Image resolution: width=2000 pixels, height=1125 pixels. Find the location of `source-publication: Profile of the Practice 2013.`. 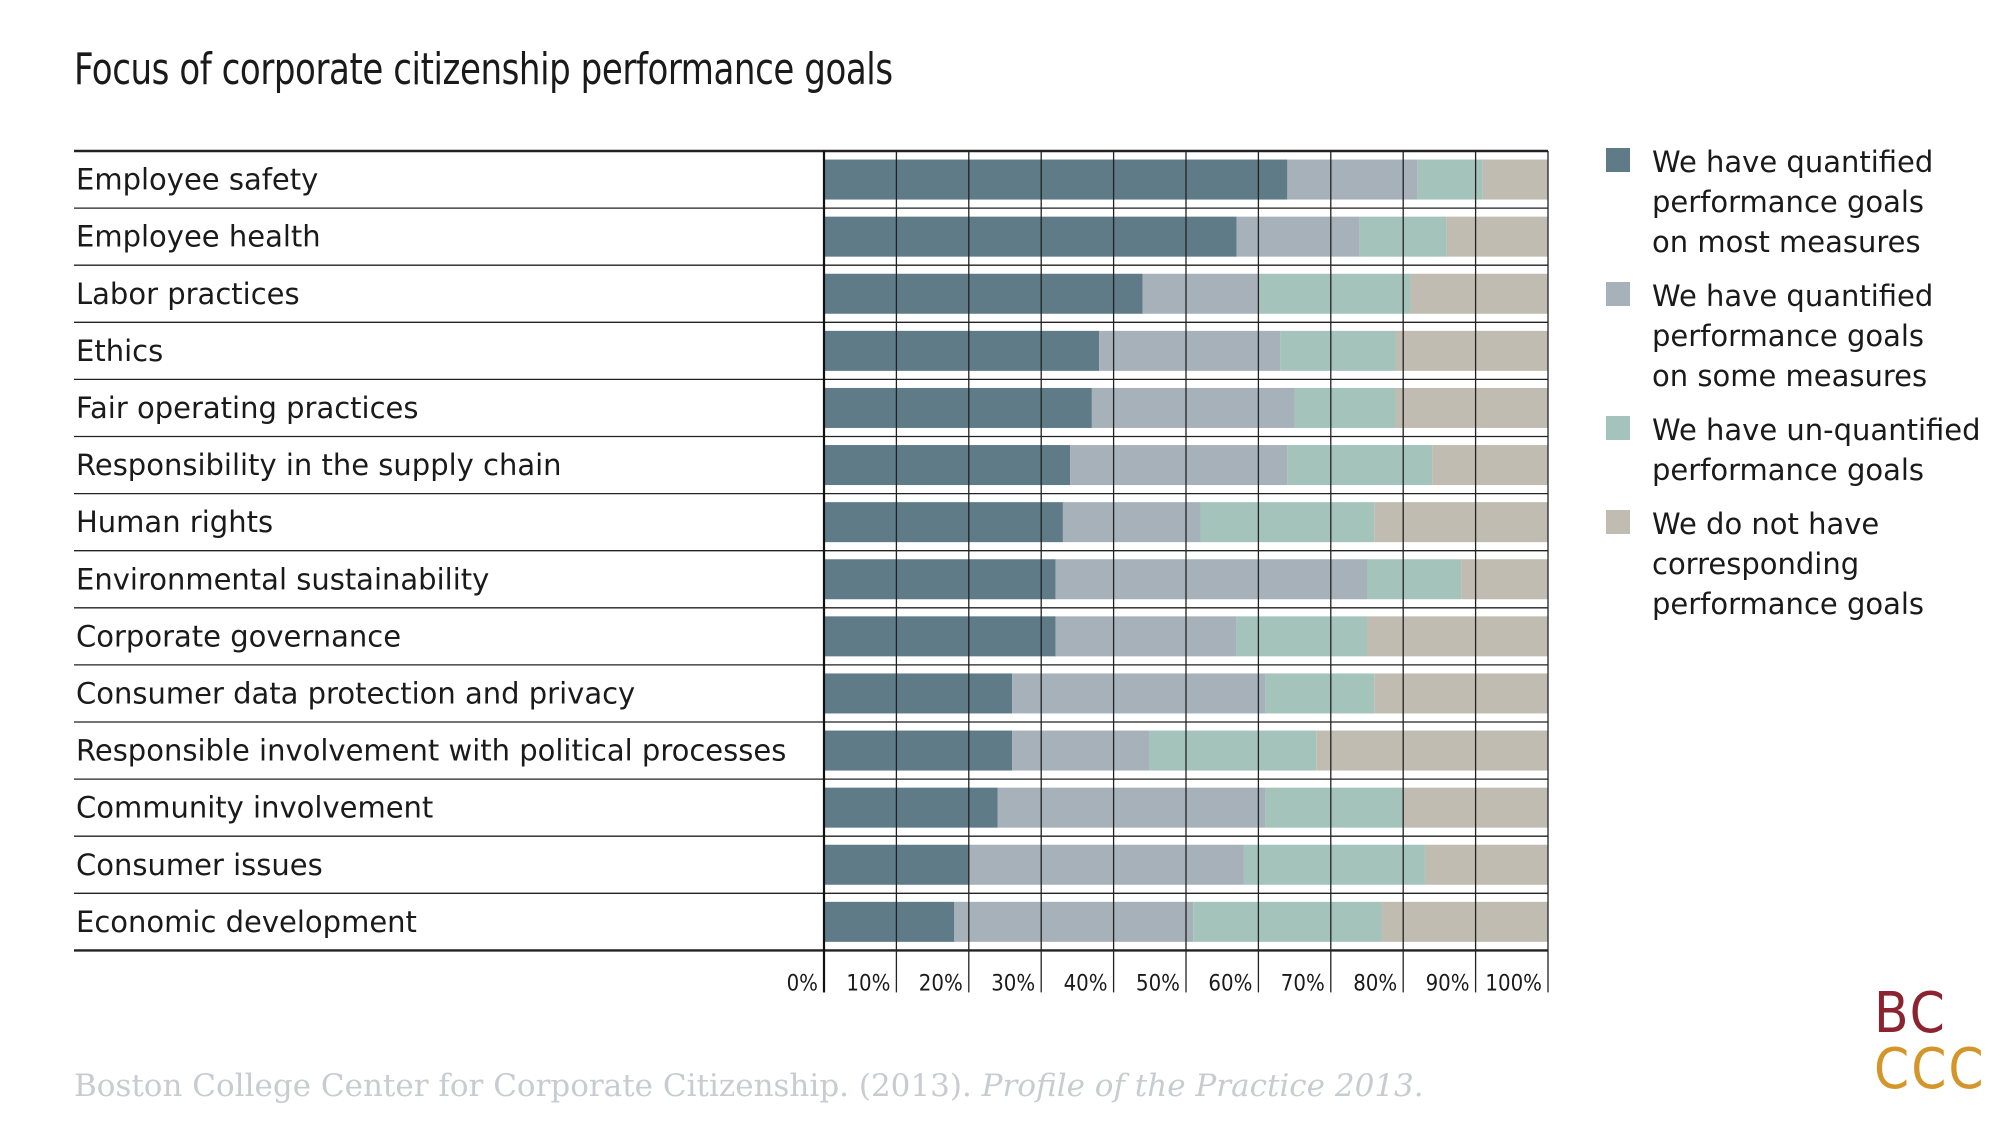

source-publication: Profile of the Practice 2013. is located at coordinates (1202, 1086).